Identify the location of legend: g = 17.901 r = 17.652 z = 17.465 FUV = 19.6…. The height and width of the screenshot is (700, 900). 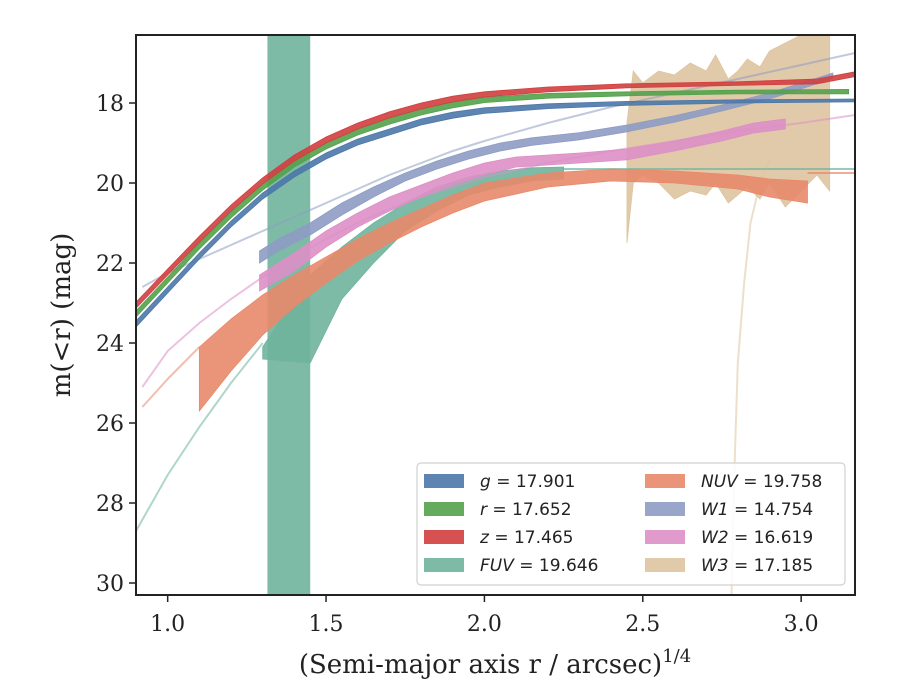
(631, 524).